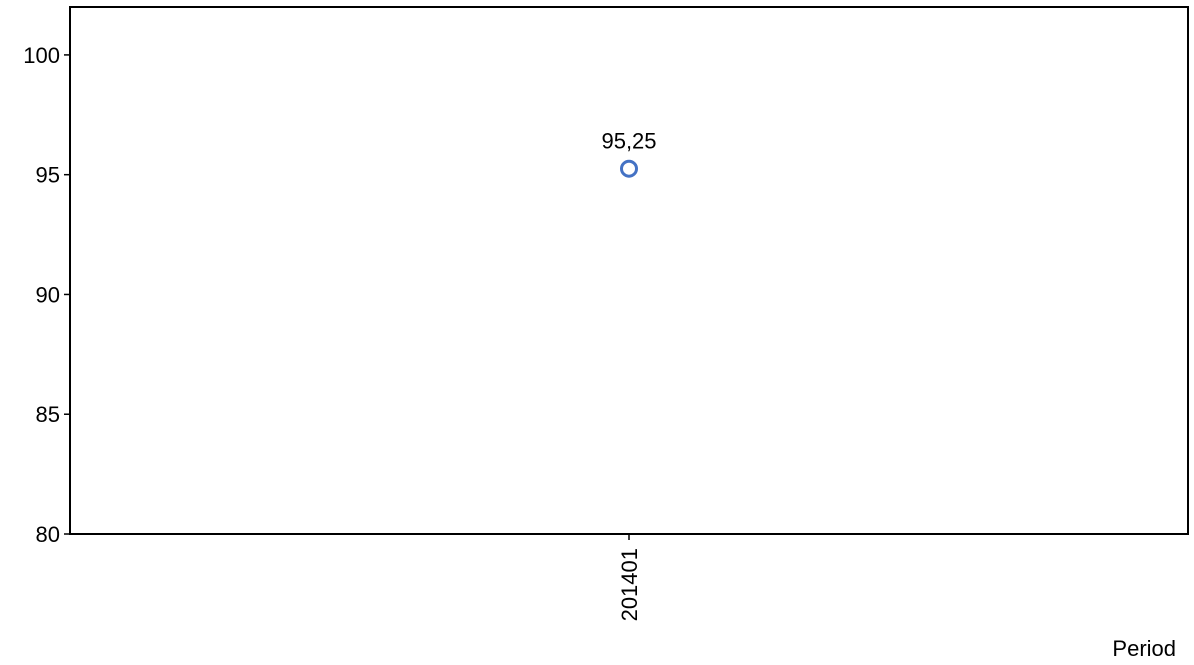  I want to click on y-tick-label: 90, so click(48, 294).